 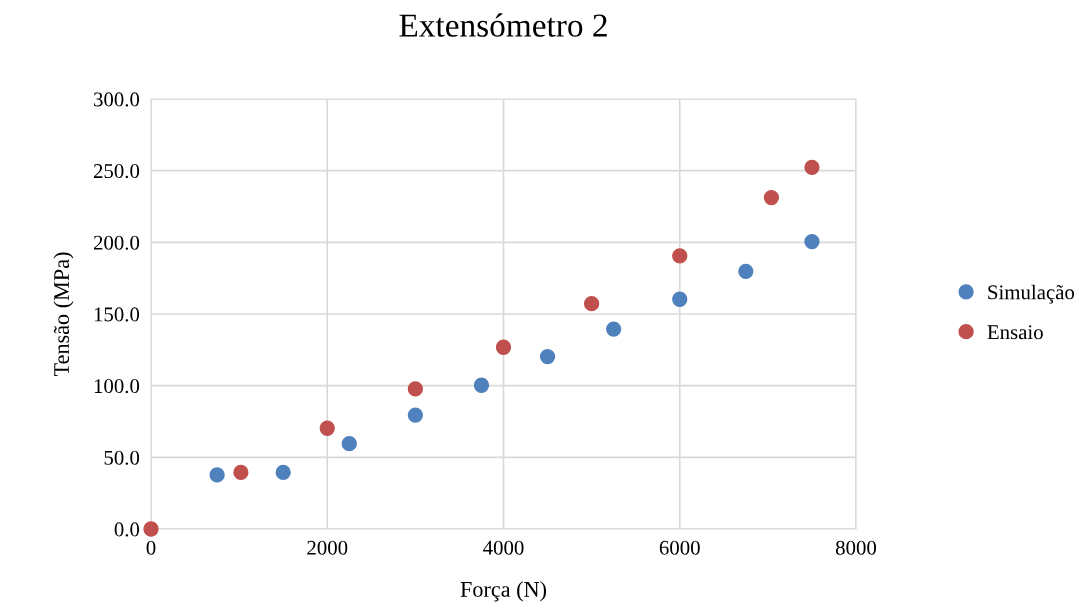 I want to click on x-tick-label: 0, so click(x=151, y=547).